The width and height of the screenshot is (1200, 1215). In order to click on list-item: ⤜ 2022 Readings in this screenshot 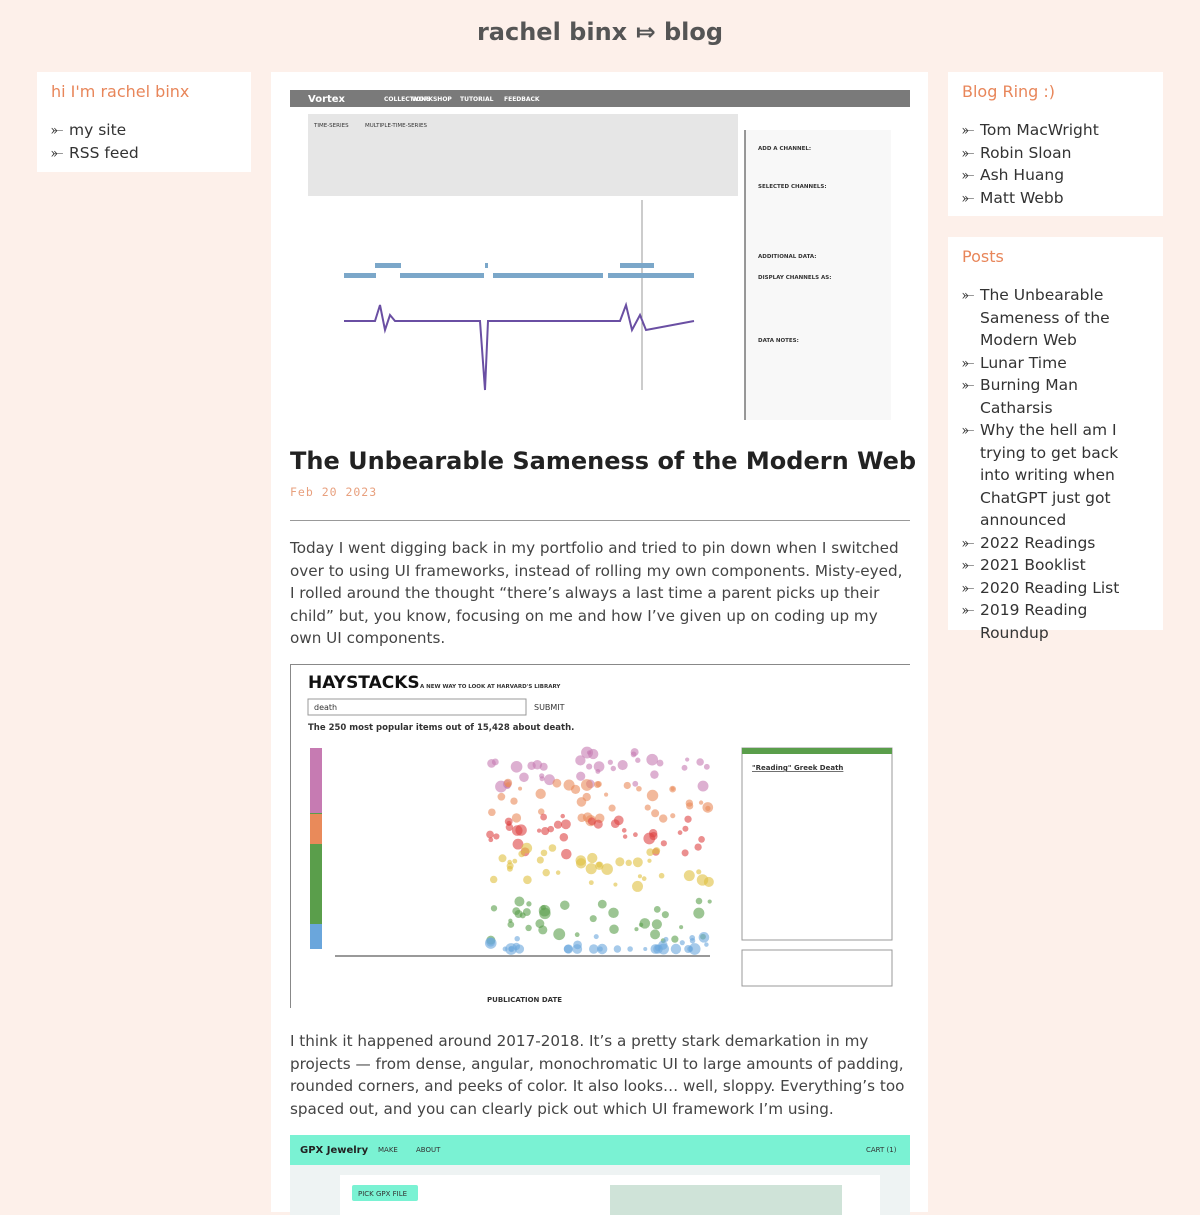, I will do `click(1055, 543)`.